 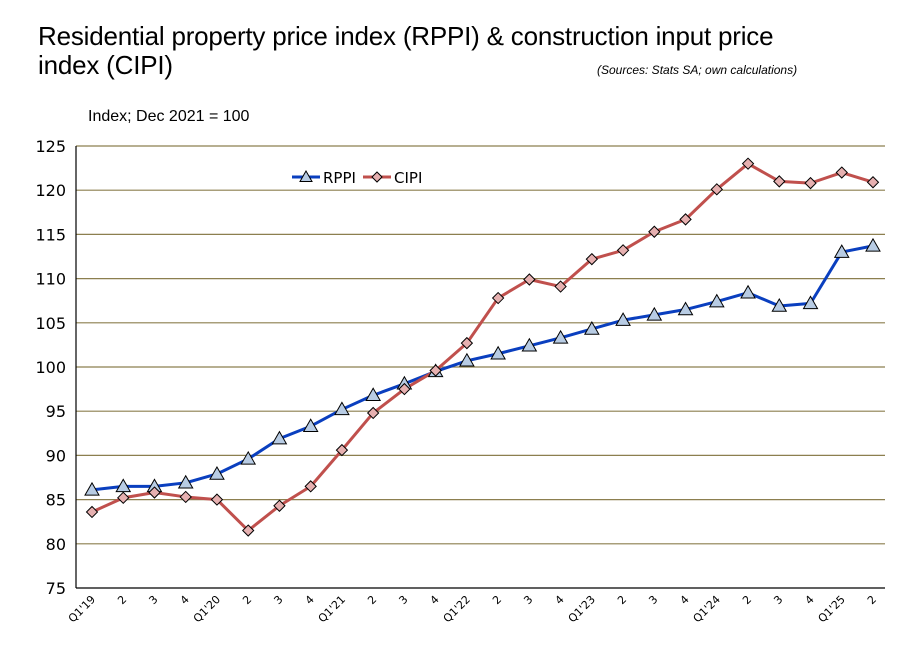 What do you see at coordinates (56, 411) in the screenshot?
I see `y-tick-label: 95` at bounding box center [56, 411].